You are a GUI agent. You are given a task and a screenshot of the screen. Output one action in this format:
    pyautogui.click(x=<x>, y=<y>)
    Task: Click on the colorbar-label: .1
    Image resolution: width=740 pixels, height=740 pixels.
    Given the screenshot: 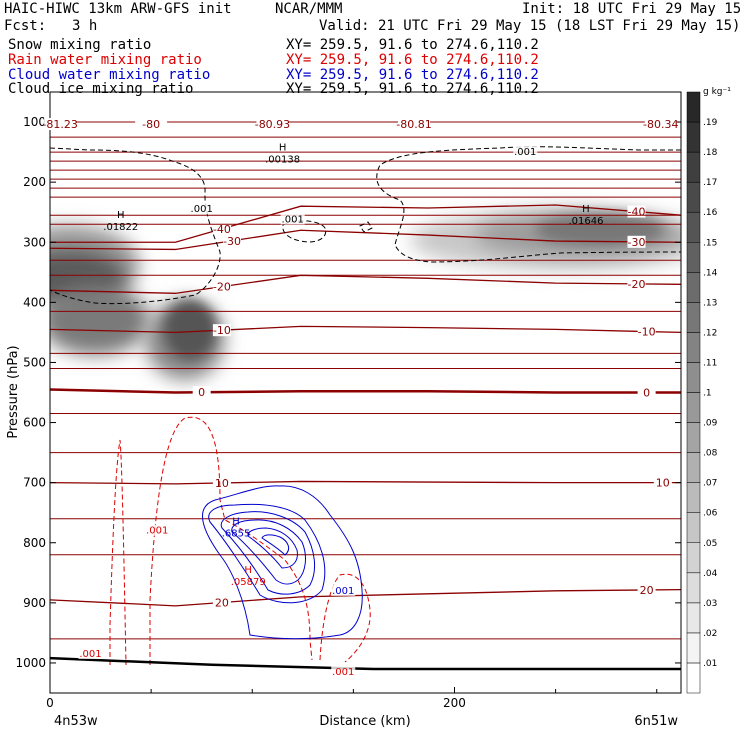 What is the action you would take?
    pyautogui.click(x=707, y=394)
    